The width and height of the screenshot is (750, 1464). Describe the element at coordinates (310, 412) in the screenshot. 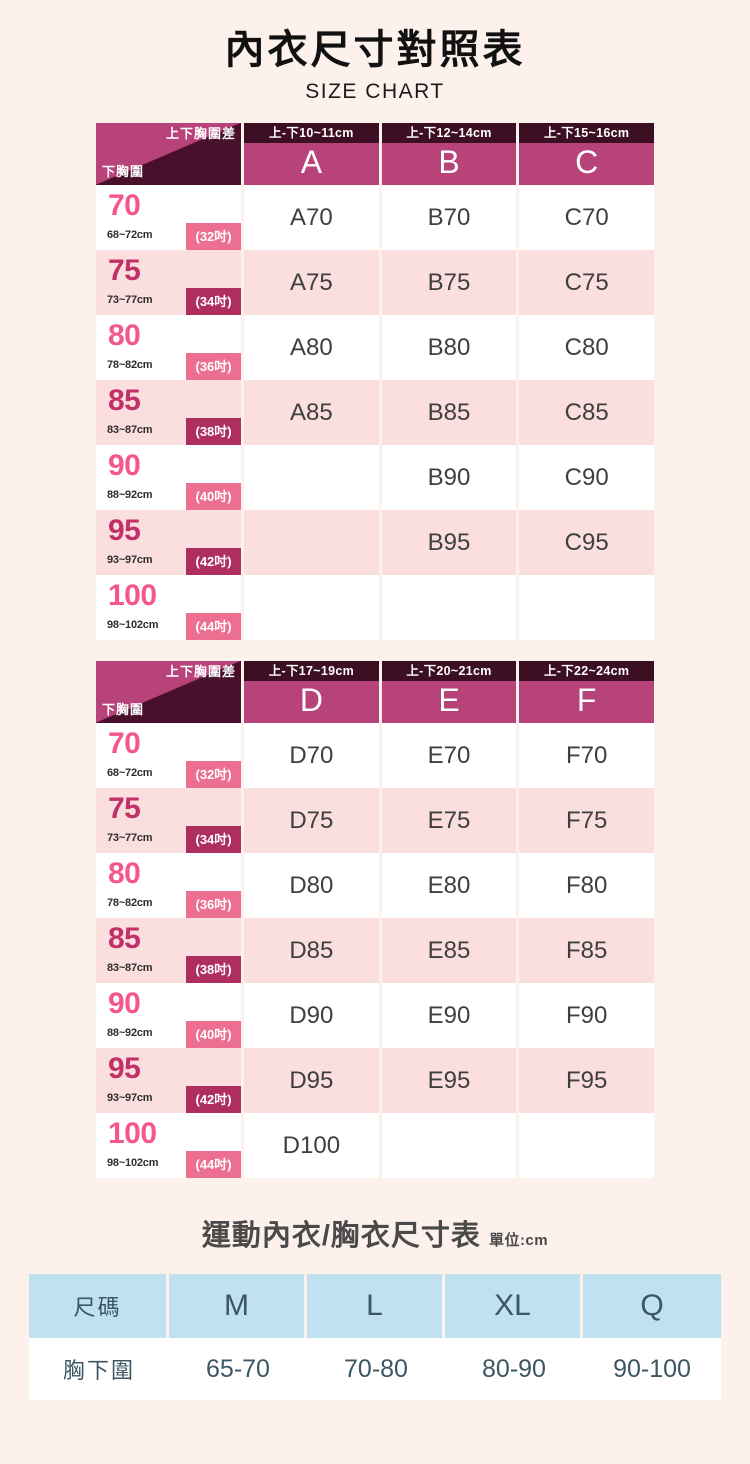

I see `size-cell: A85` at that location.